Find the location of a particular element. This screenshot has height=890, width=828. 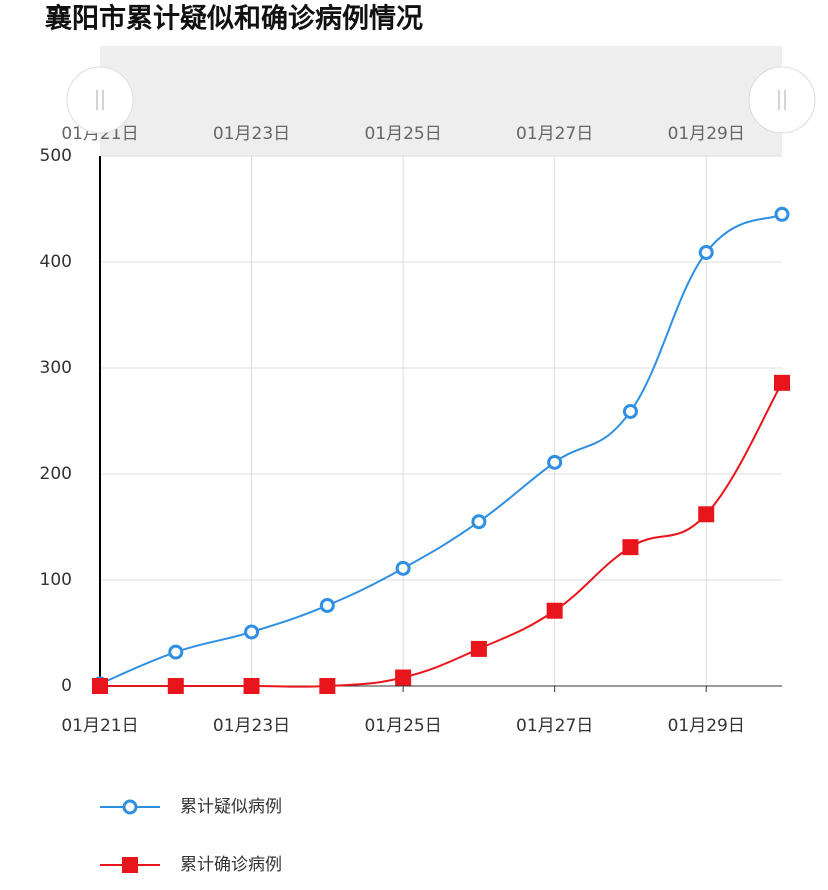

y-tick-label: 300 is located at coordinates (56, 368).